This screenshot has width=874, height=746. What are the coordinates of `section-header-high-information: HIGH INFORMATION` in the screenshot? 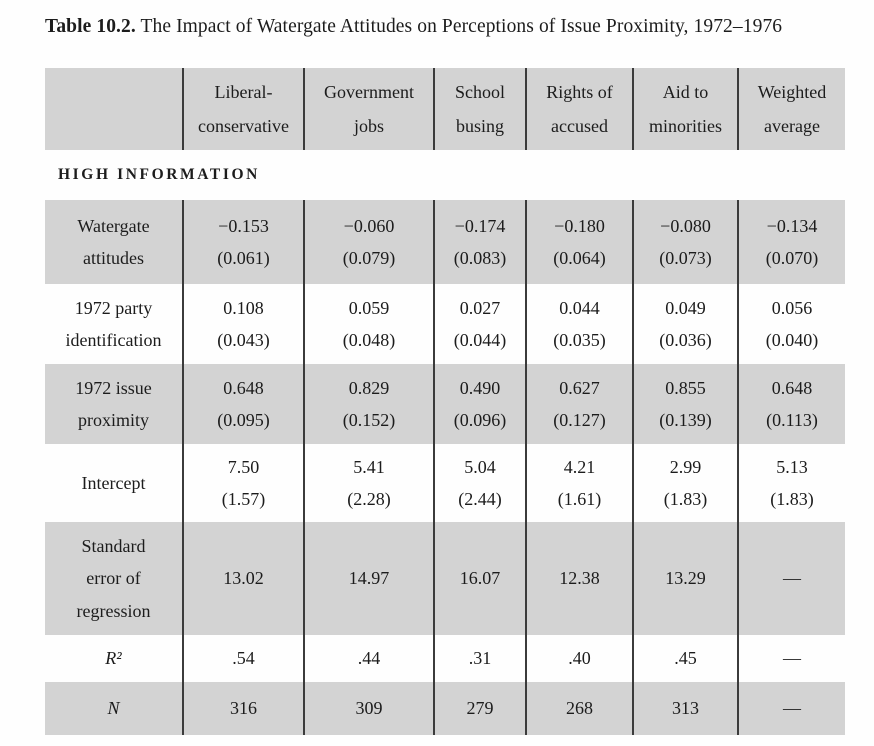 It's located at (159, 174).